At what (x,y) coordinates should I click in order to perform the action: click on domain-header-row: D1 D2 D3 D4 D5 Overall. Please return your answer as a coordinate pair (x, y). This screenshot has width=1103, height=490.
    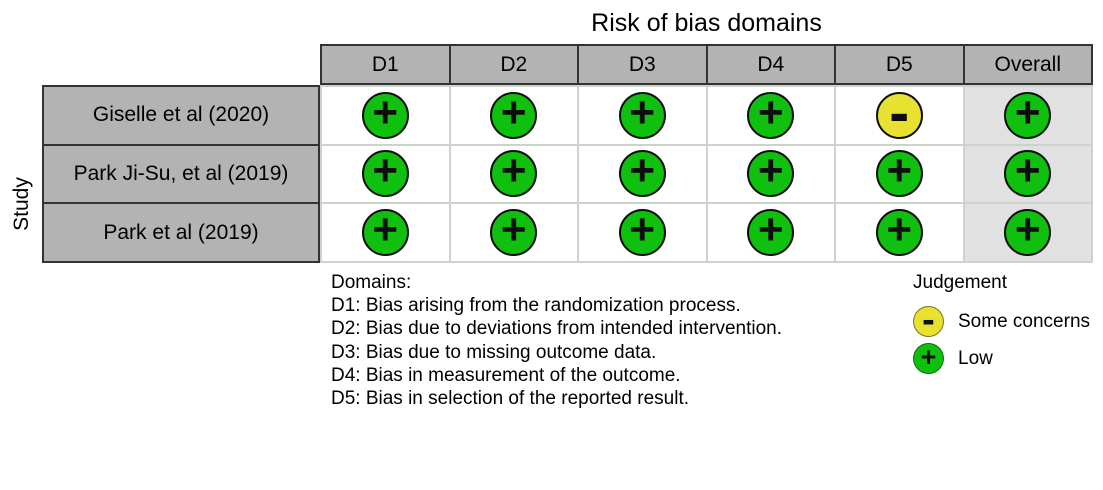
    Looking at the image, I should click on (706, 64).